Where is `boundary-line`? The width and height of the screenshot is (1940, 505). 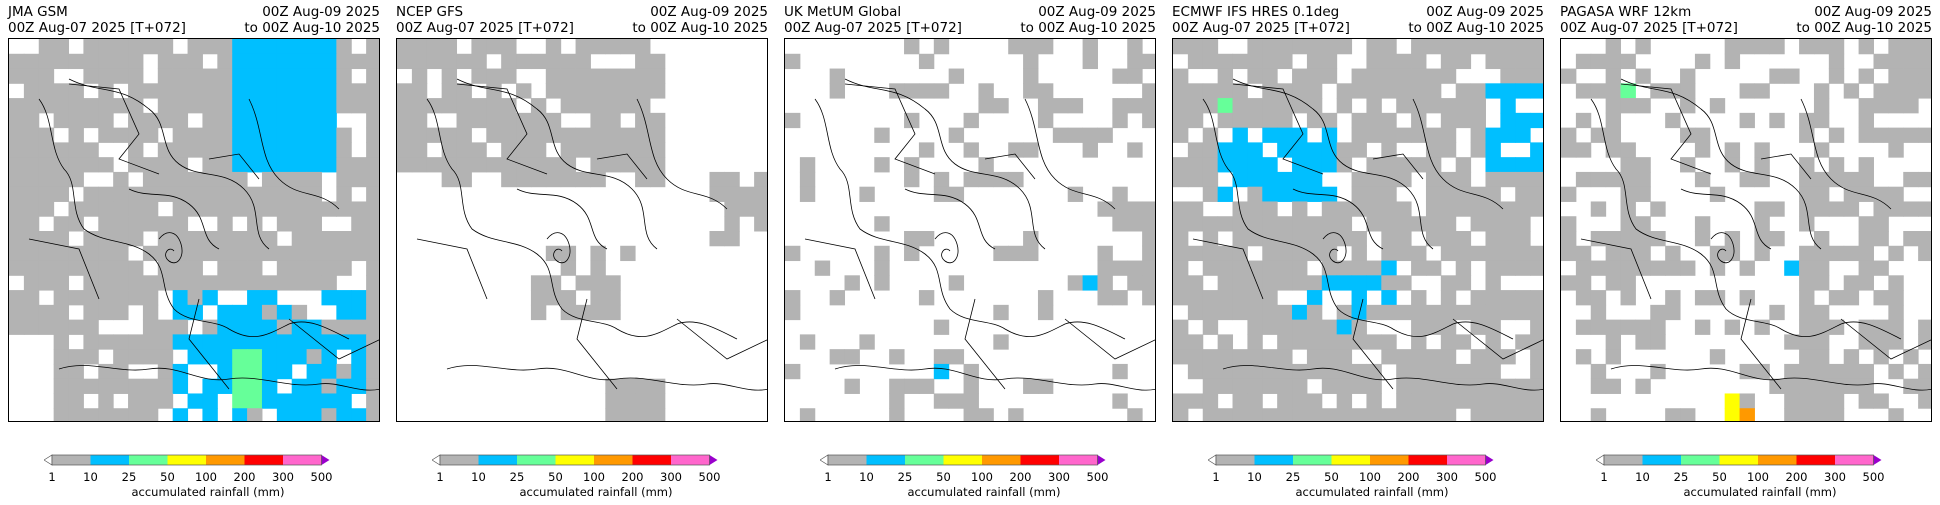 boundary-line is located at coordinates (591, 236).